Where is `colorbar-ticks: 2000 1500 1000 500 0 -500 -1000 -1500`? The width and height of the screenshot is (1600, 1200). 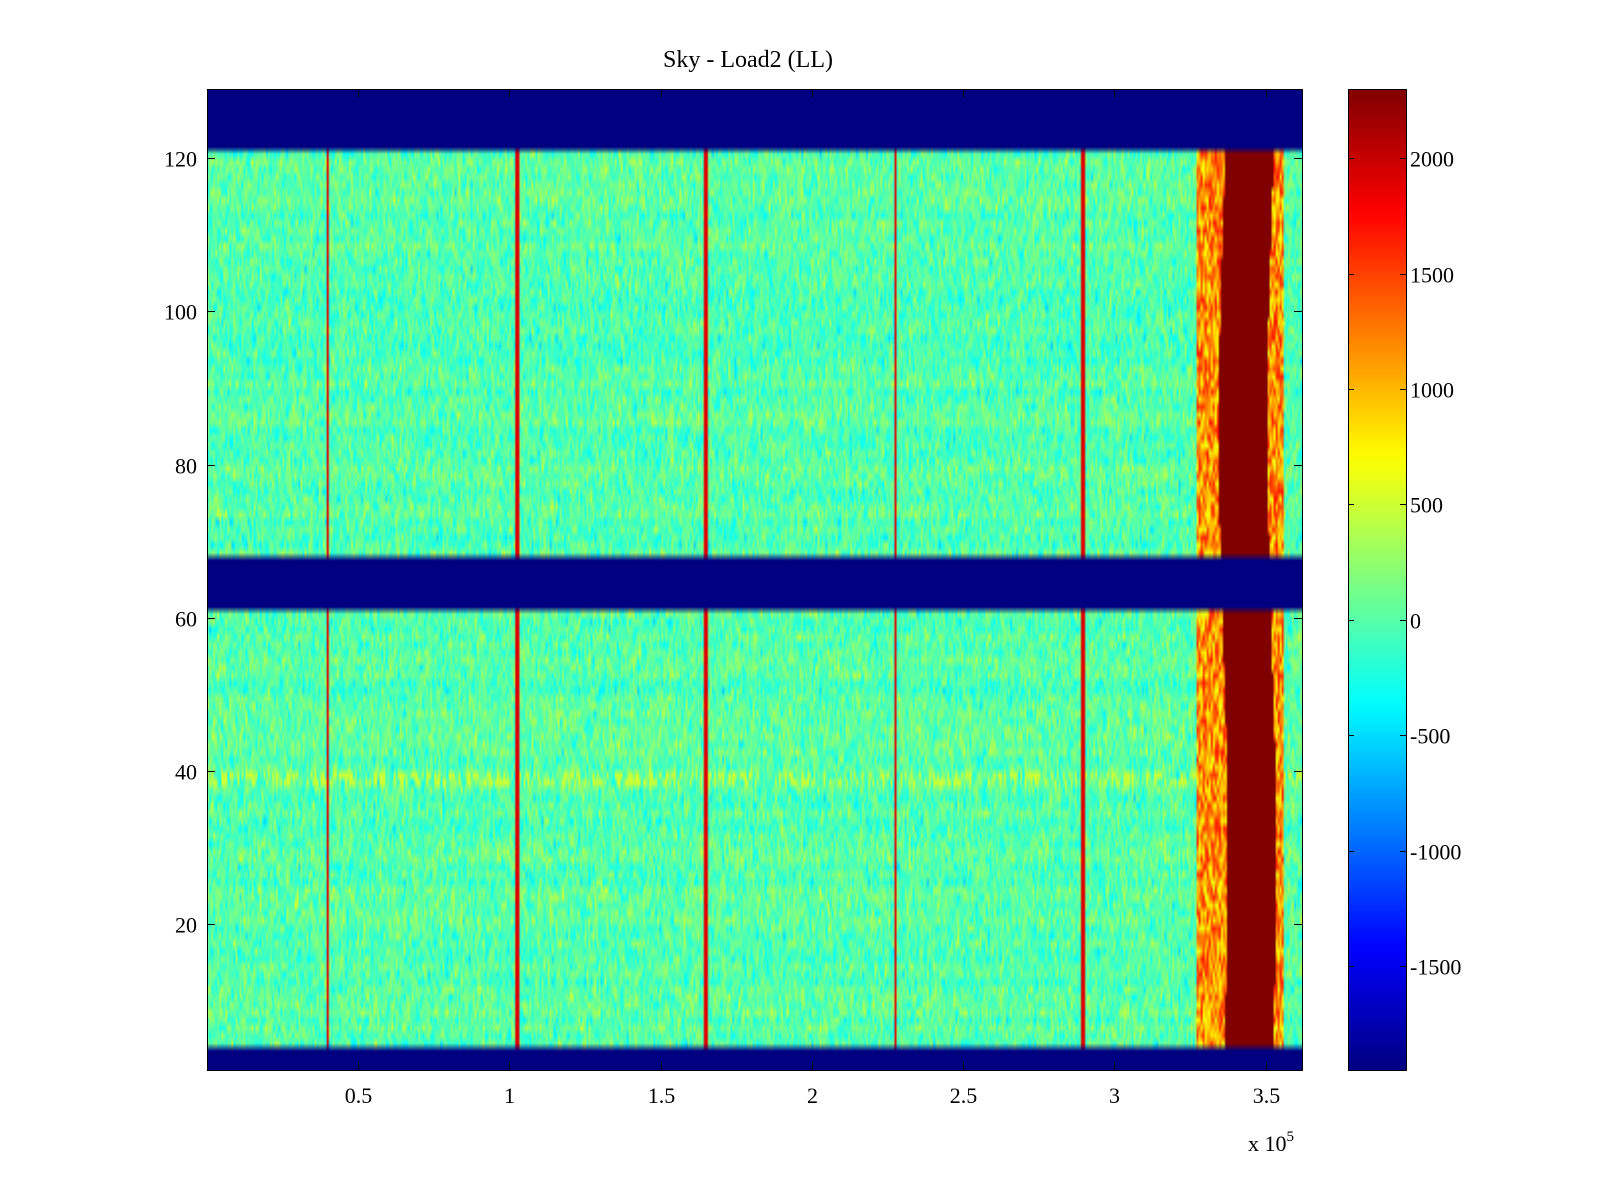
colorbar-ticks: 2000 1500 1000 500 0 -500 -1000 -1500 is located at coordinates (1404, 563).